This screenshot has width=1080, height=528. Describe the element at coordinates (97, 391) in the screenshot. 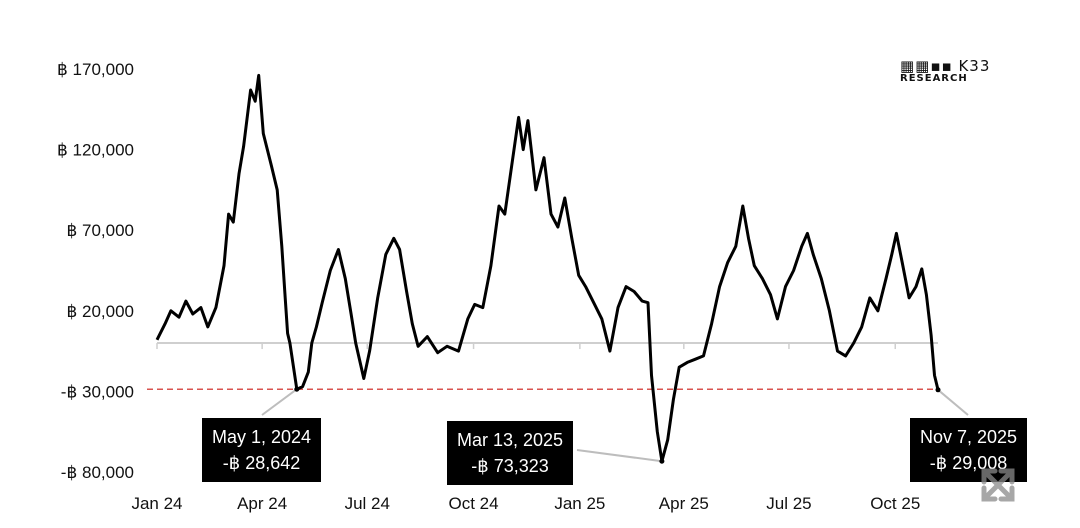

I see `y-tick-label: -฿ 30,000` at that location.